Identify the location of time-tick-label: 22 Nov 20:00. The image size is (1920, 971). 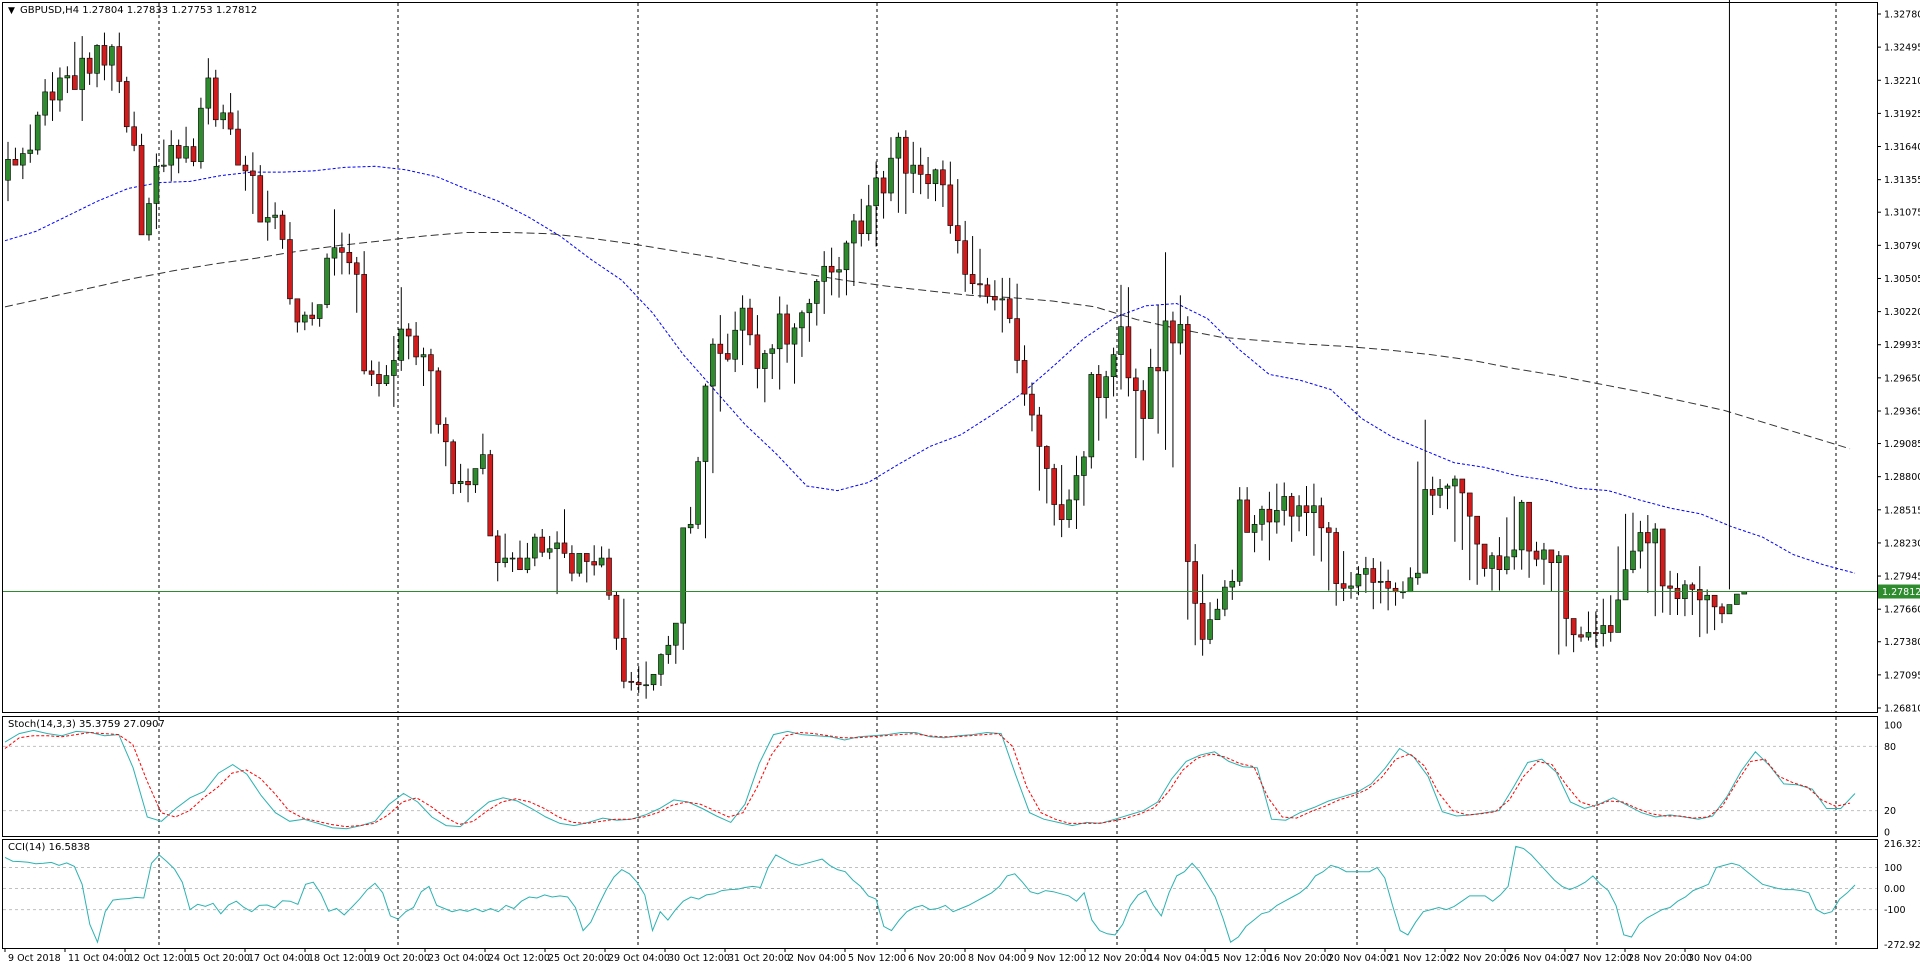
(1480, 958).